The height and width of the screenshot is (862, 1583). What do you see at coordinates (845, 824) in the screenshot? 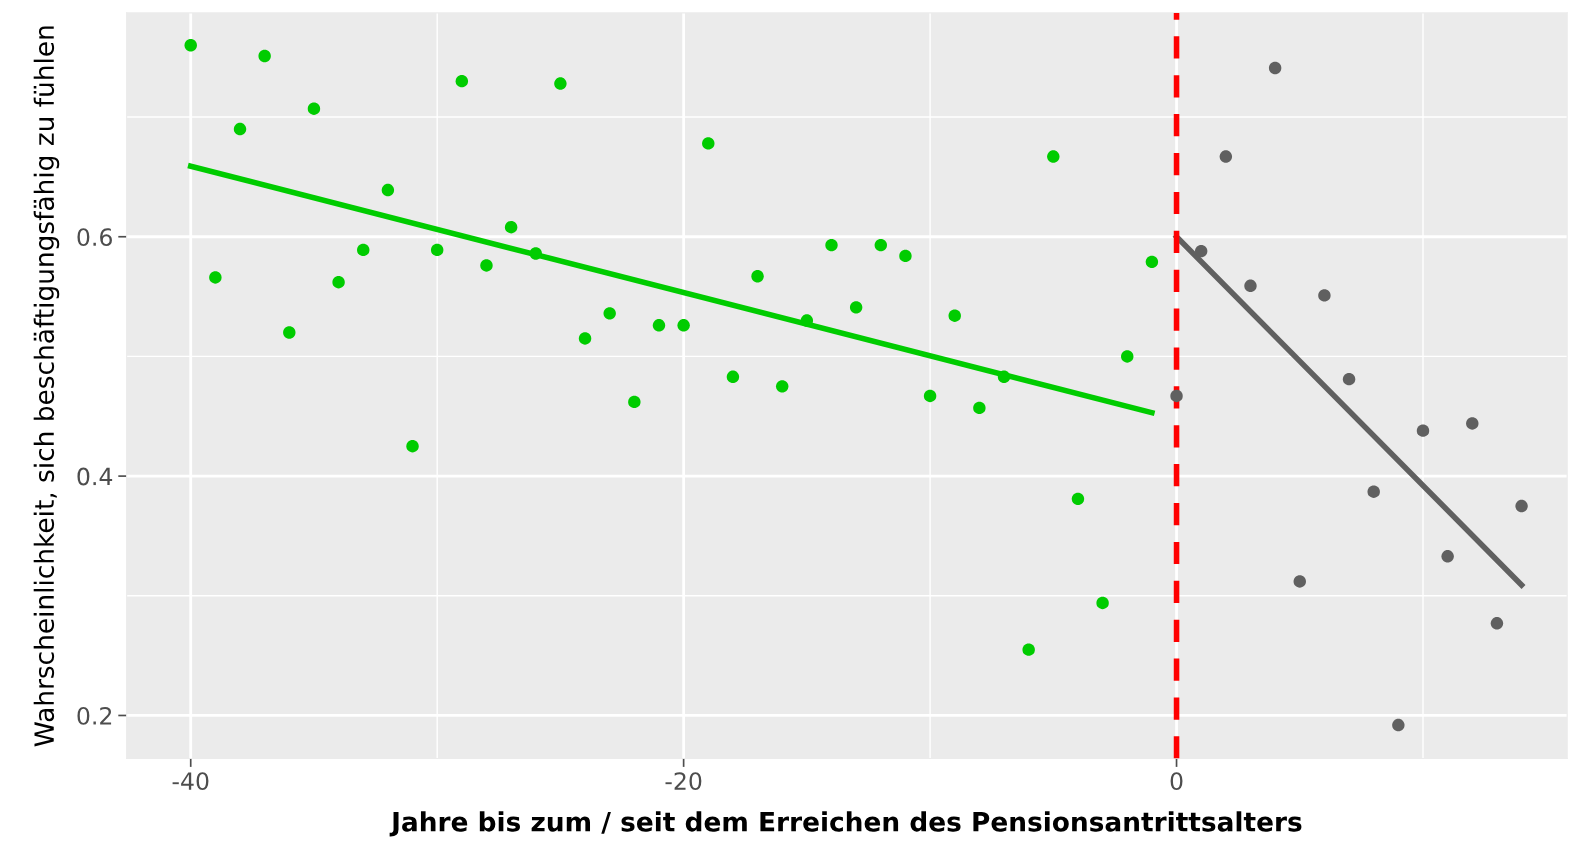
I see `x-axis-title: Jahre bis zum / seit dem Erreichen des Pensionsantrittsalters` at bounding box center [845, 824].